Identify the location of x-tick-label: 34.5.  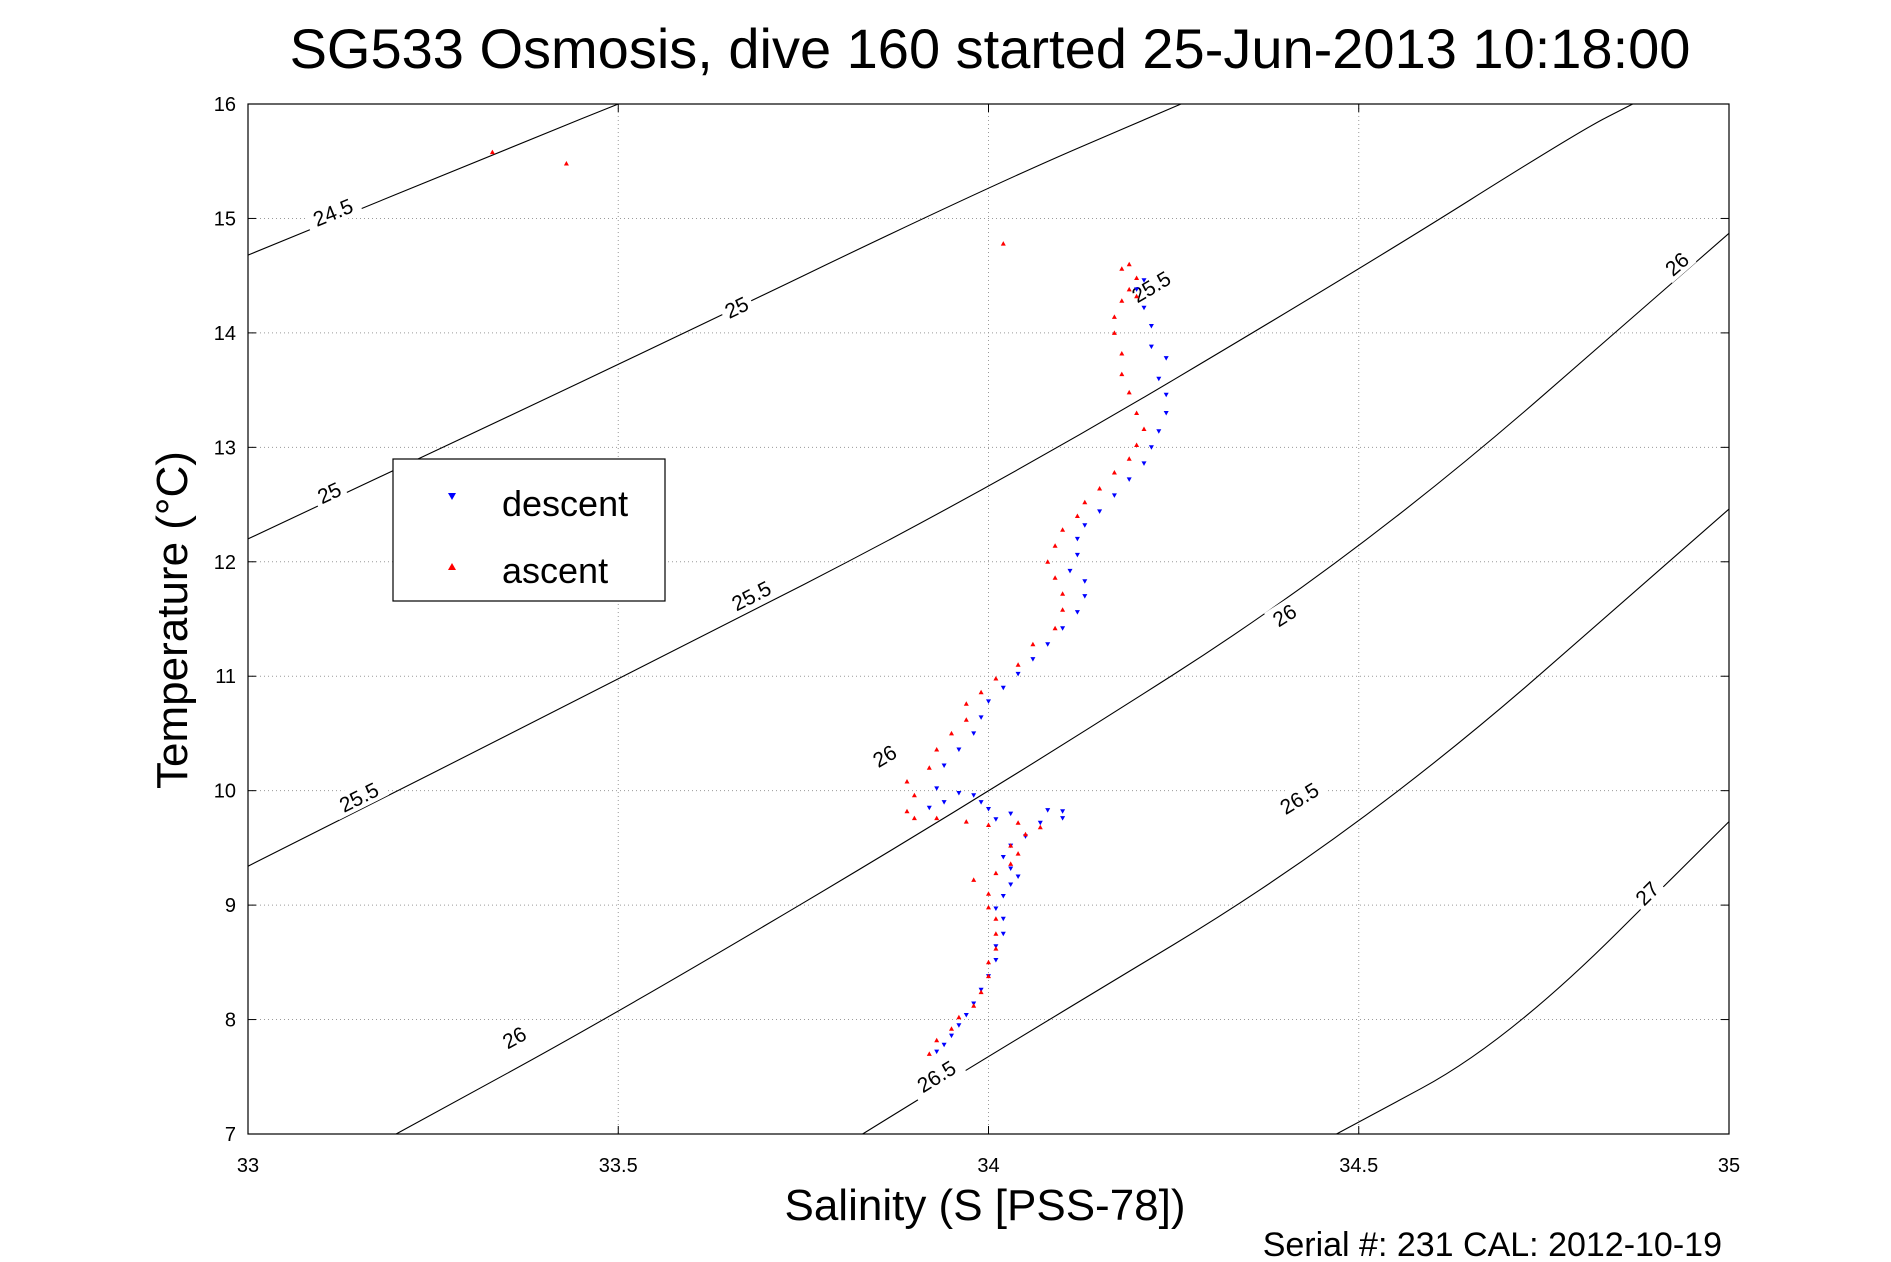
(1358, 1166).